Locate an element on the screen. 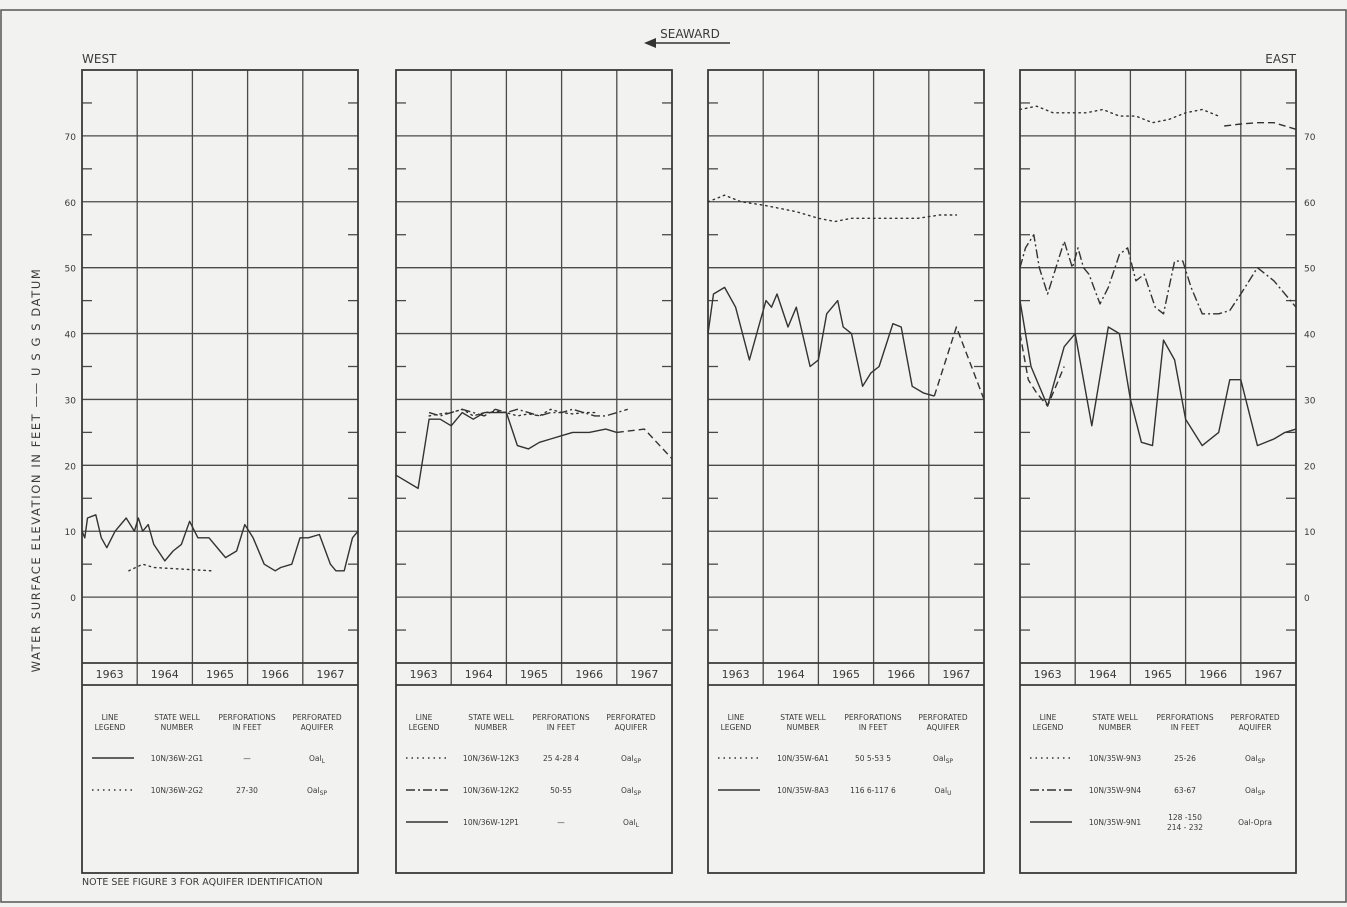  legend-well-number: 10N/36W-2G1 is located at coordinates (177, 758).